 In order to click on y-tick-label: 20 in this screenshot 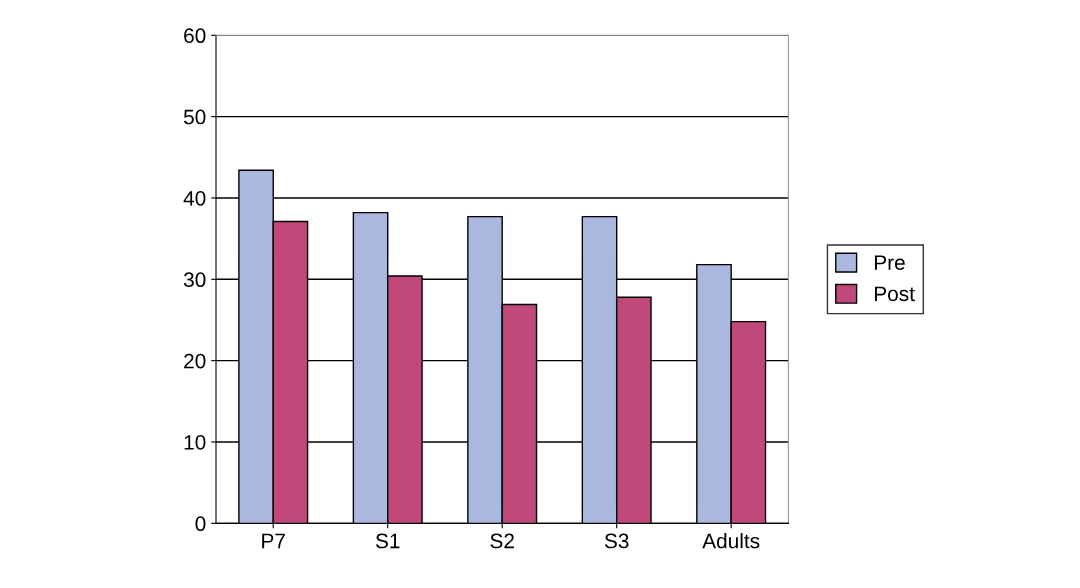, I will do `click(195, 361)`.